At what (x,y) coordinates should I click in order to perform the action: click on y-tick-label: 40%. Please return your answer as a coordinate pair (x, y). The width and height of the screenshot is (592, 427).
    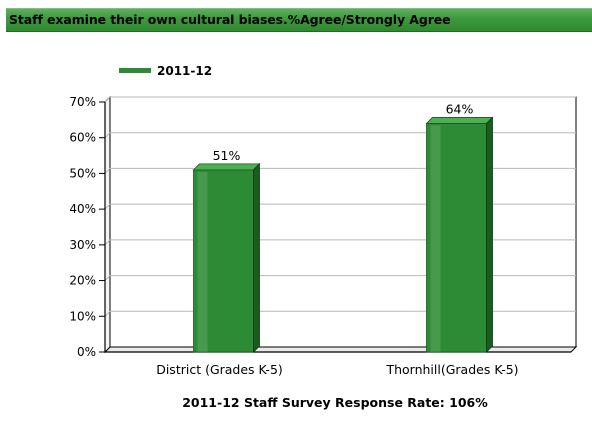
    Looking at the image, I should click on (82, 209).